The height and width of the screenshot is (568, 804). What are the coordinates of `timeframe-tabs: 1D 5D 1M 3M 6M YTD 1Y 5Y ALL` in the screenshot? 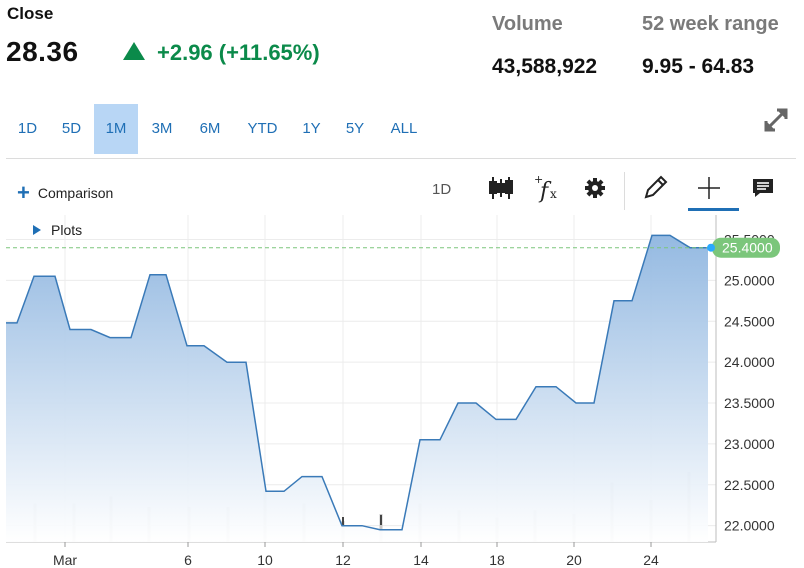 It's located at (218, 129).